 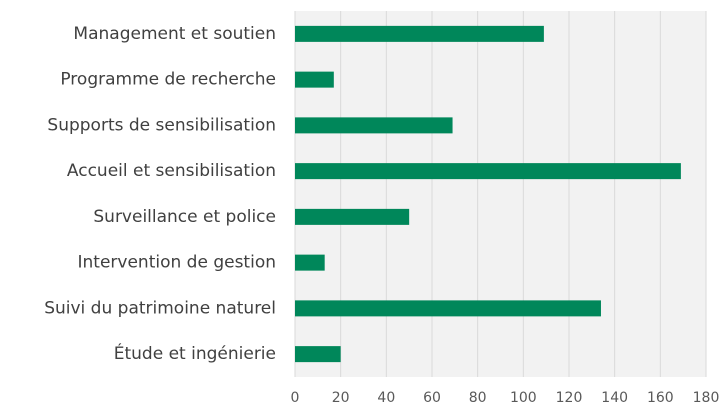 I want to click on x-tick-label: 40, so click(x=386, y=398).